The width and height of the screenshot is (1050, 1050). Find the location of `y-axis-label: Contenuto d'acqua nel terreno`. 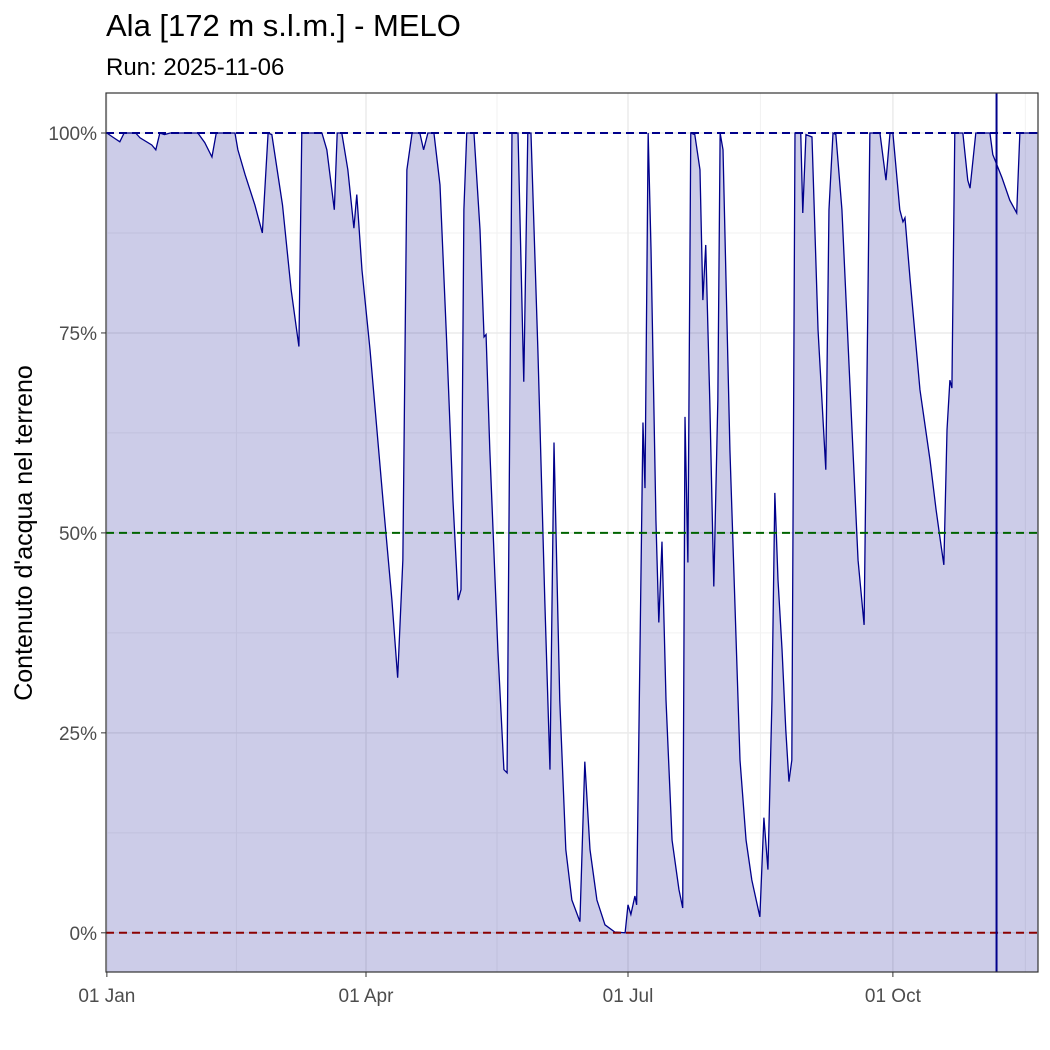

y-axis-label: Contenuto d'acqua nel terreno is located at coordinates (24, 533).